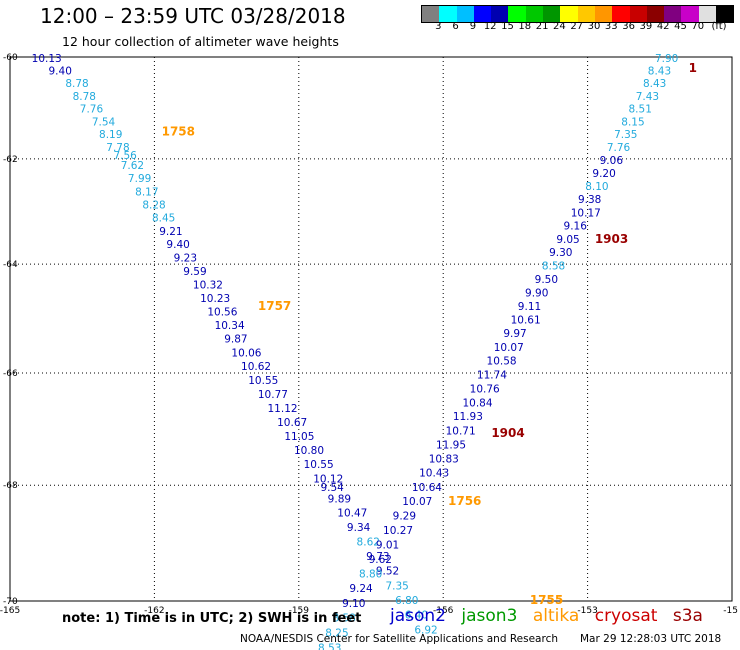  Describe the element at coordinates (339, 499) in the screenshot. I see `wave-height-value: 9.89` at that location.